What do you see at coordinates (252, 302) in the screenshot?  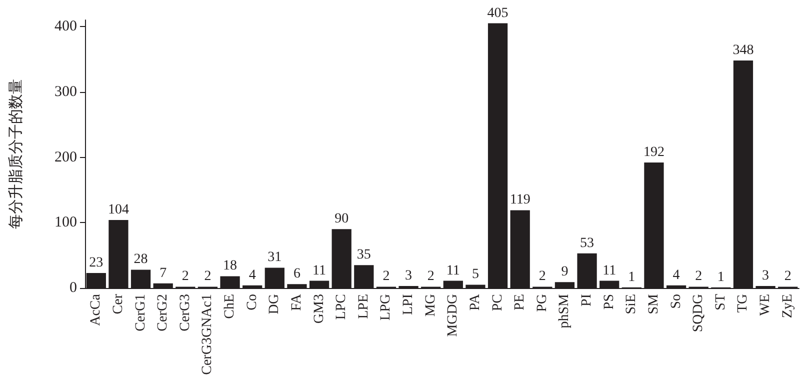 I see `x-tick-label: Co` at bounding box center [252, 302].